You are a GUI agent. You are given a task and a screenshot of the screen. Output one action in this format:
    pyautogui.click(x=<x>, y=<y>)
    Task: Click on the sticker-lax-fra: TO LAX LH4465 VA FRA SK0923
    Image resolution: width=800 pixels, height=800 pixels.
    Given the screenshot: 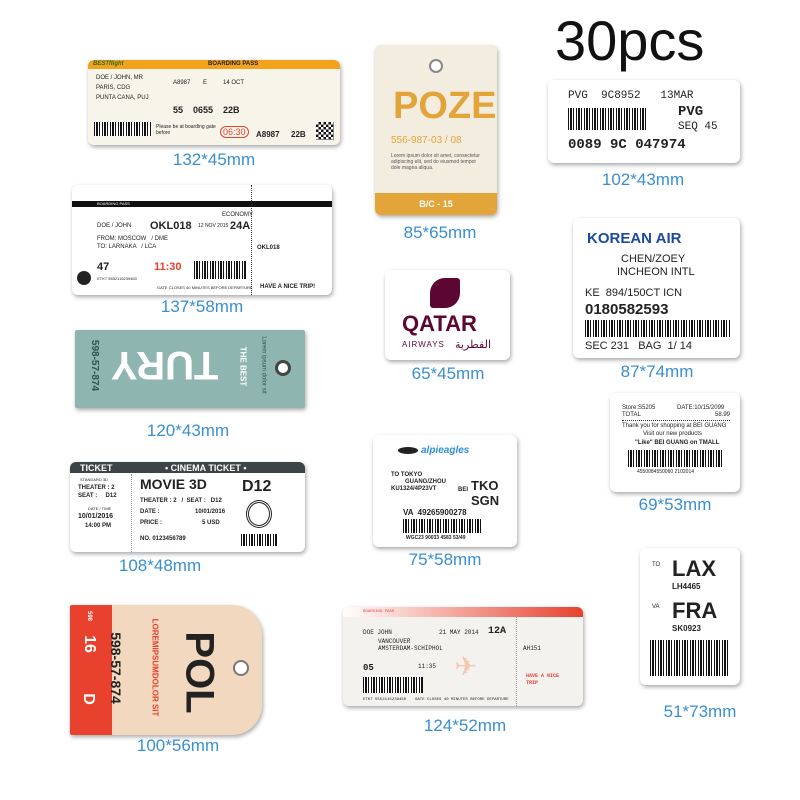 What is the action you would take?
    pyautogui.click(x=690, y=616)
    